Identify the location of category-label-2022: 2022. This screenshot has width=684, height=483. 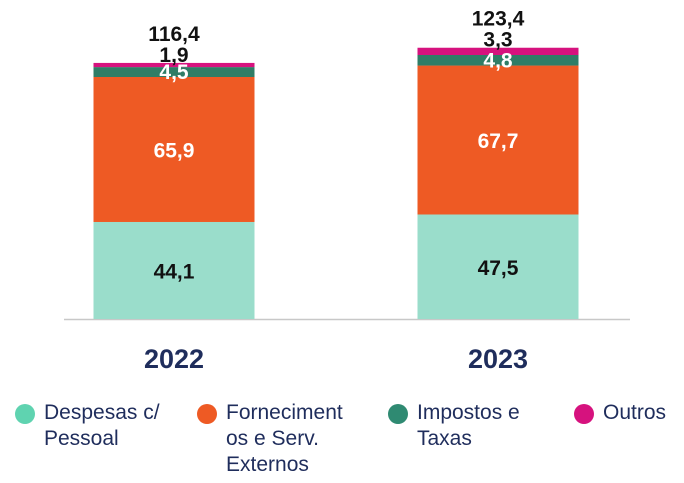
(174, 359).